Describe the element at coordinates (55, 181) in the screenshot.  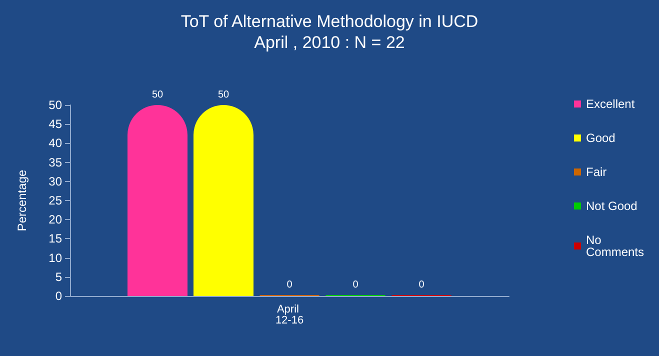
I see `y-tick-label: 30` at that location.